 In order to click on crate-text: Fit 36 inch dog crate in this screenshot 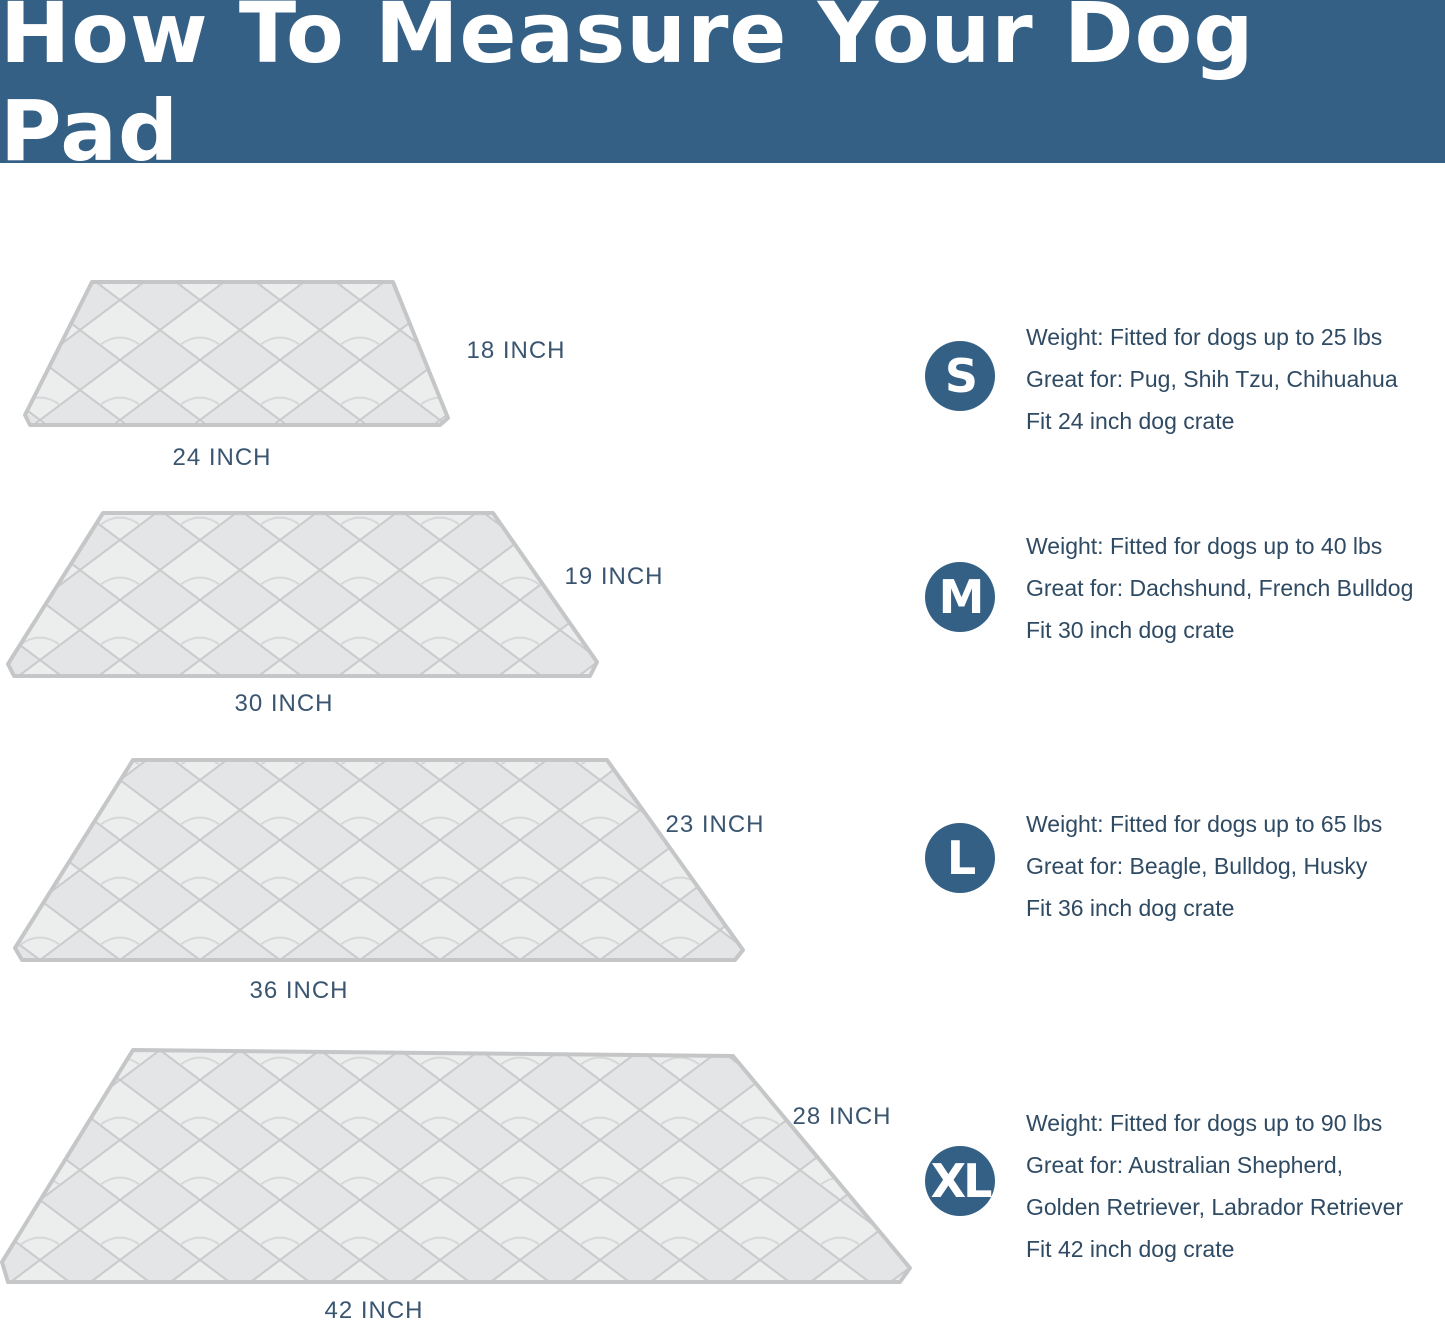, I will do `click(1130, 908)`.